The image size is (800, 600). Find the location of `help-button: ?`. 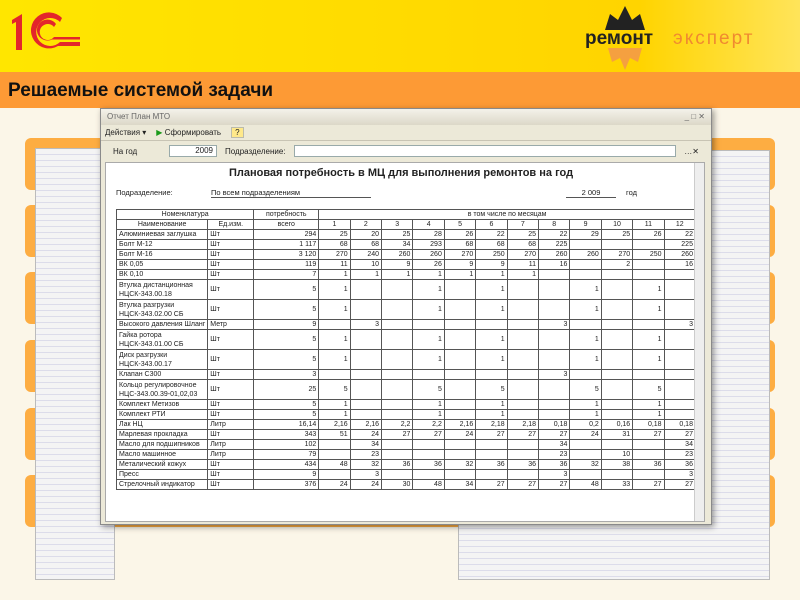

help-button: ? is located at coordinates (237, 132).